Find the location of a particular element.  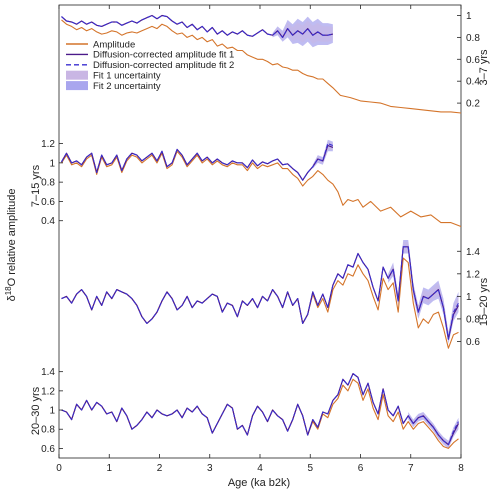

x-tick-label: 6 is located at coordinates (361, 468).